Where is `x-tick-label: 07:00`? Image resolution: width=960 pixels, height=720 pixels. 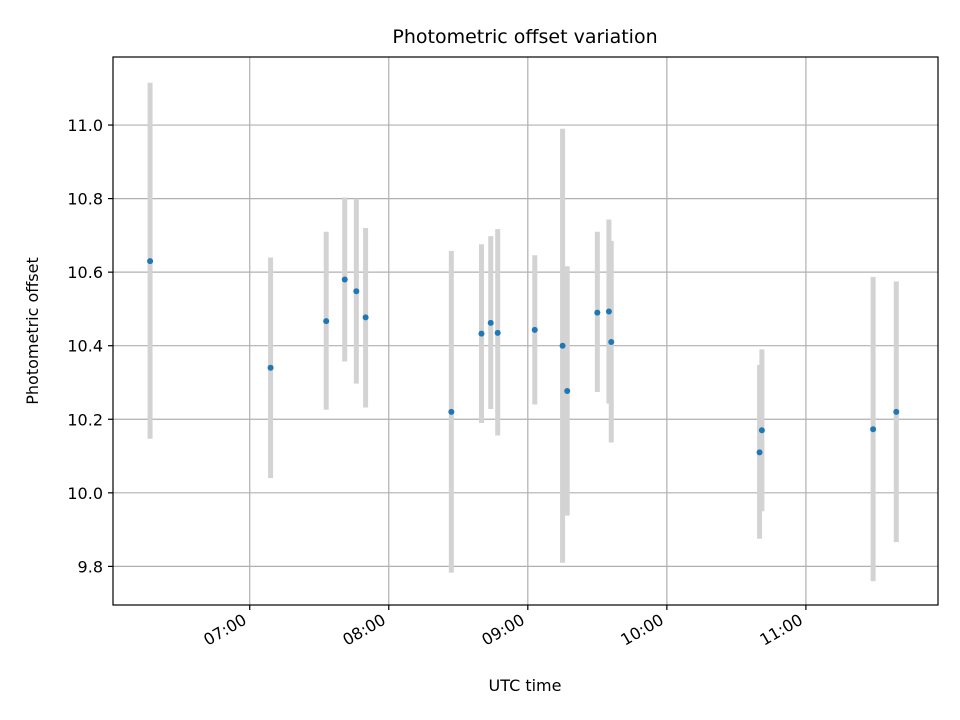
x-tick-label: 07:00 is located at coordinates (224, 630).